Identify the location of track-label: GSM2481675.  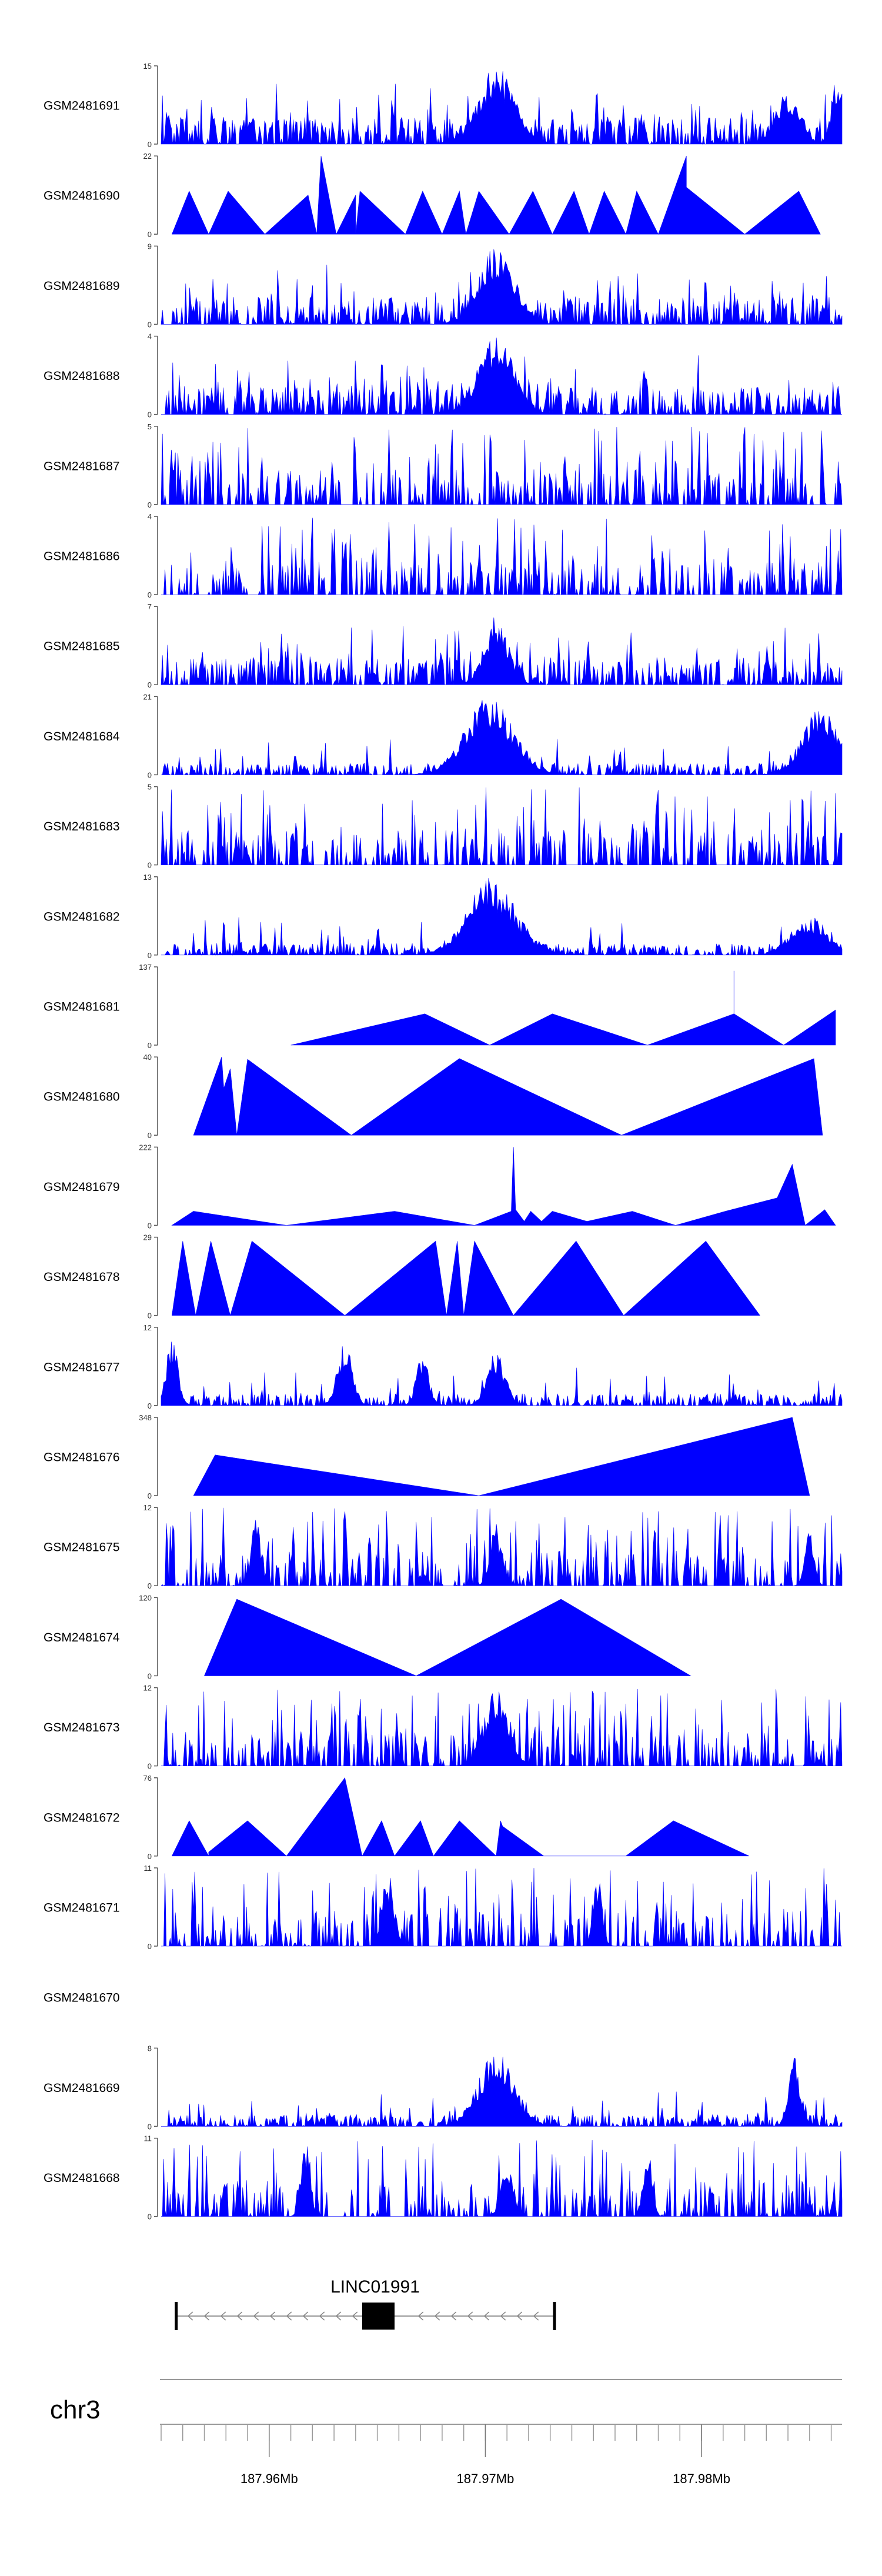
(82, 1547).